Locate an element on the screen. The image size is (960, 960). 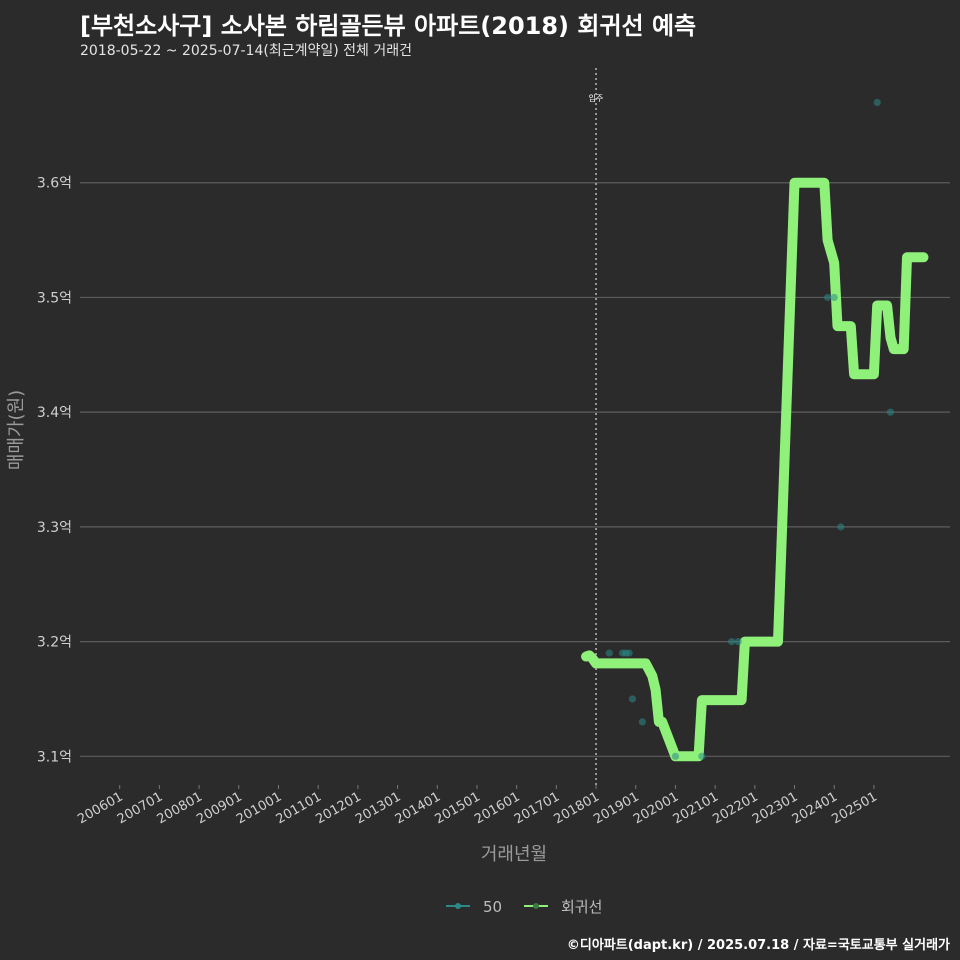
x-tick-label: 202501 is located at coordinates (854, 808).